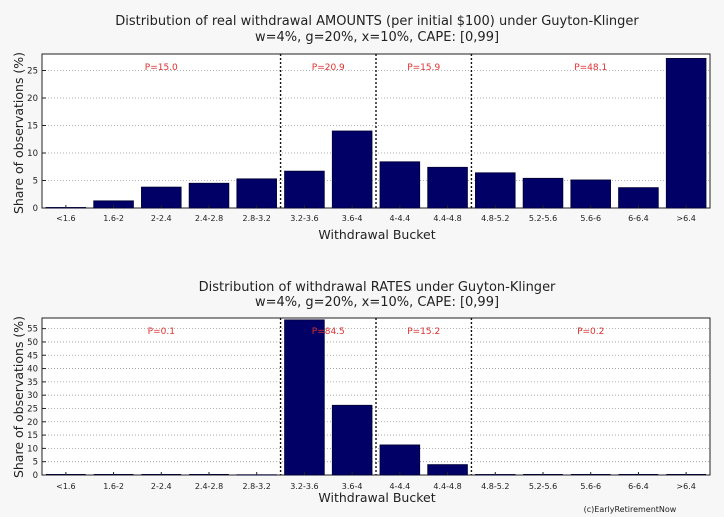 Image resolution: width=724 pixels, height=517 pixels. I want to click on rates-x-tick-label: 5.6-6, so click(590, 486).